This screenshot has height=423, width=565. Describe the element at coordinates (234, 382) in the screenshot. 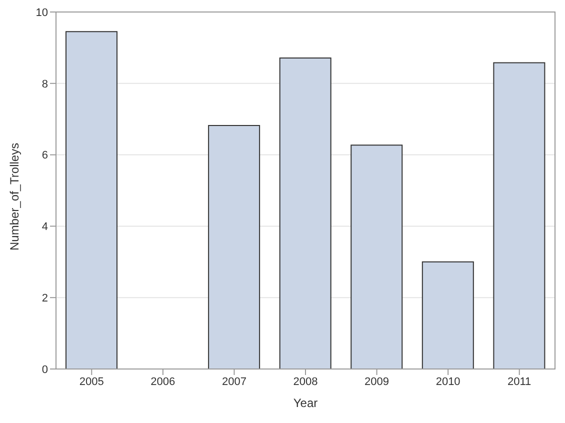

I see `x-tick-label: 2007` at that location.